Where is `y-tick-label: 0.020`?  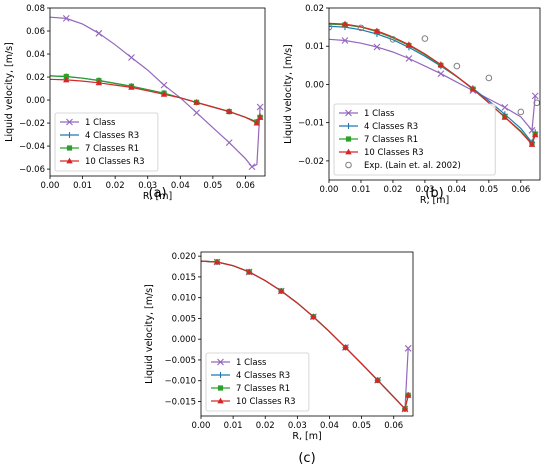
y-tick-label: 0.020 is located at coordinates (184, 257).